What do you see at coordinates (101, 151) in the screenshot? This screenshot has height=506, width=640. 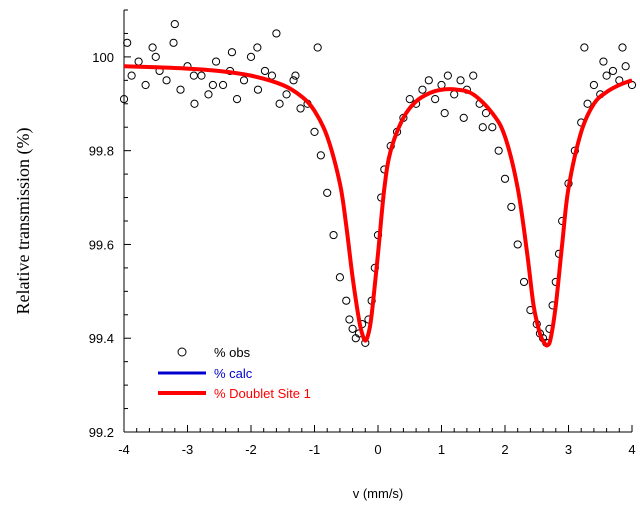 I see `y-tick-label: 99.8` at bounding box center [101, 151].